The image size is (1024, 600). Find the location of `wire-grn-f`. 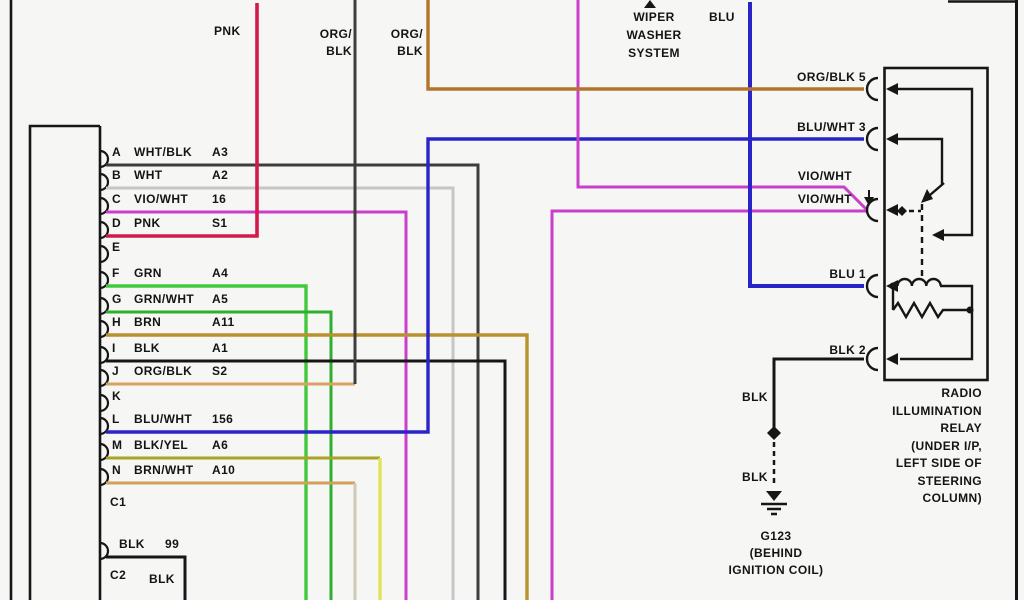

wire-grn-f is located at coordinates (207, 442).